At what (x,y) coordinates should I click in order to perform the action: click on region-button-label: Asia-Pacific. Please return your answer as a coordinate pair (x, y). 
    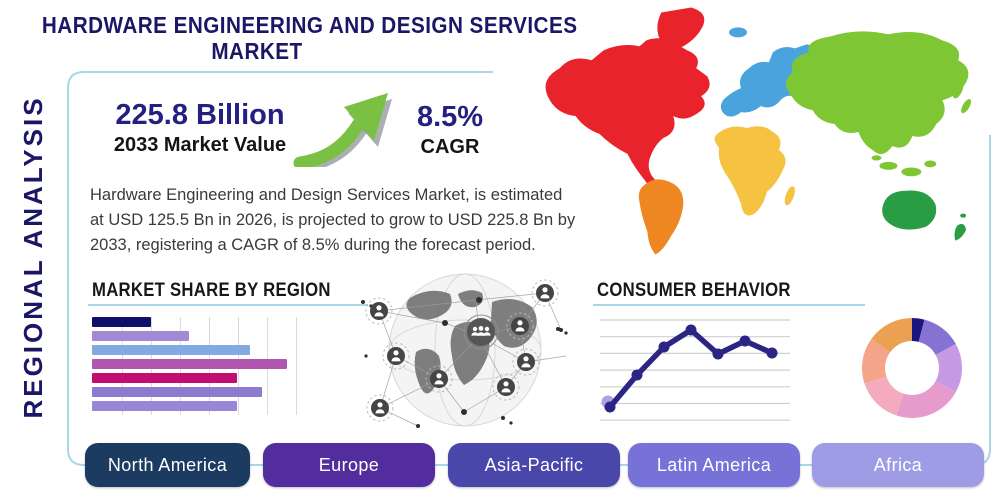
    Looking at the image, I should click on (534, 464).